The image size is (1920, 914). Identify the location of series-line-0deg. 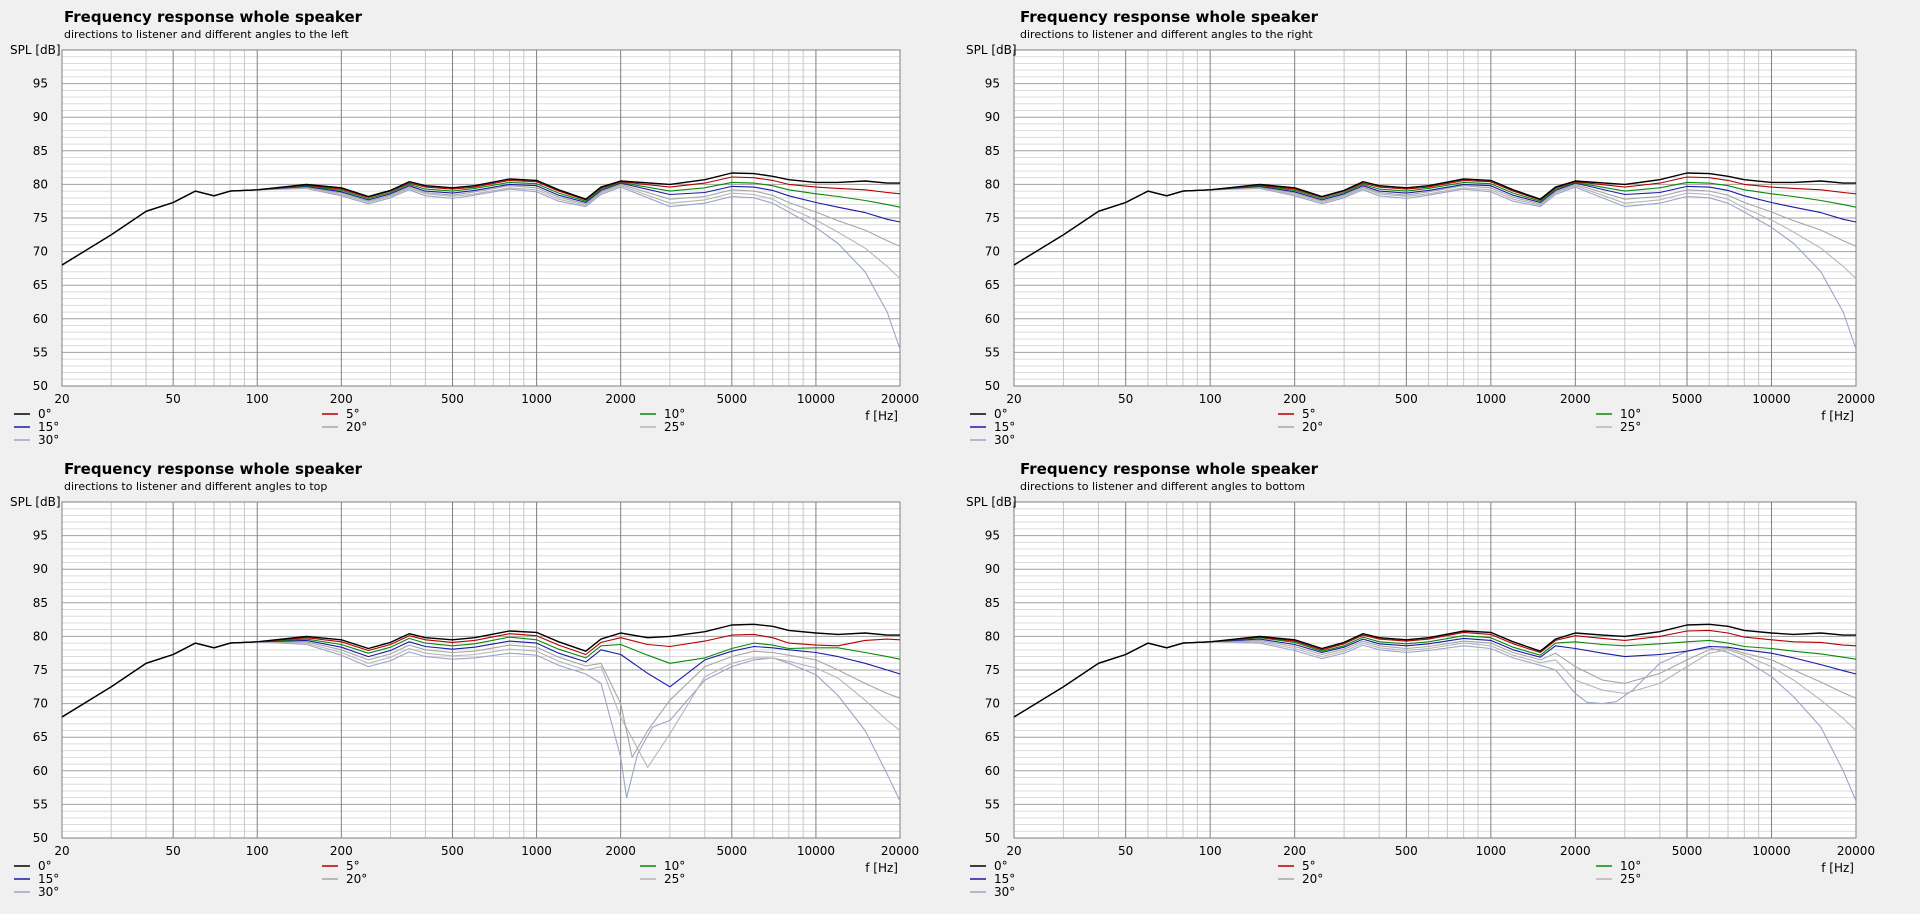
(480, 219).